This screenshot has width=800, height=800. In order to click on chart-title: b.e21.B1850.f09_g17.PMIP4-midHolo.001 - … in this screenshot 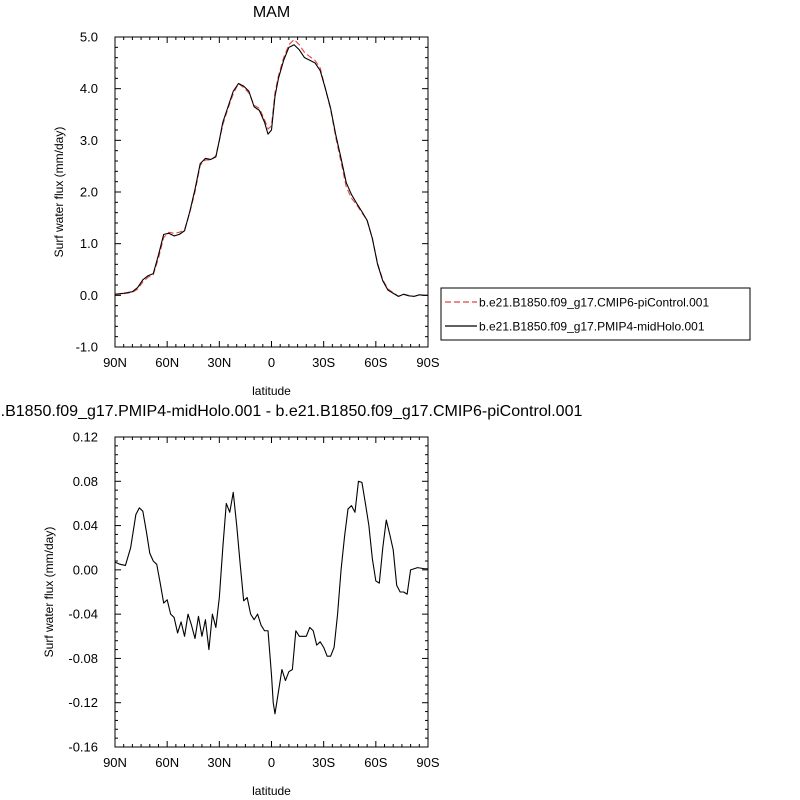, I will do `click(291, 411)`.